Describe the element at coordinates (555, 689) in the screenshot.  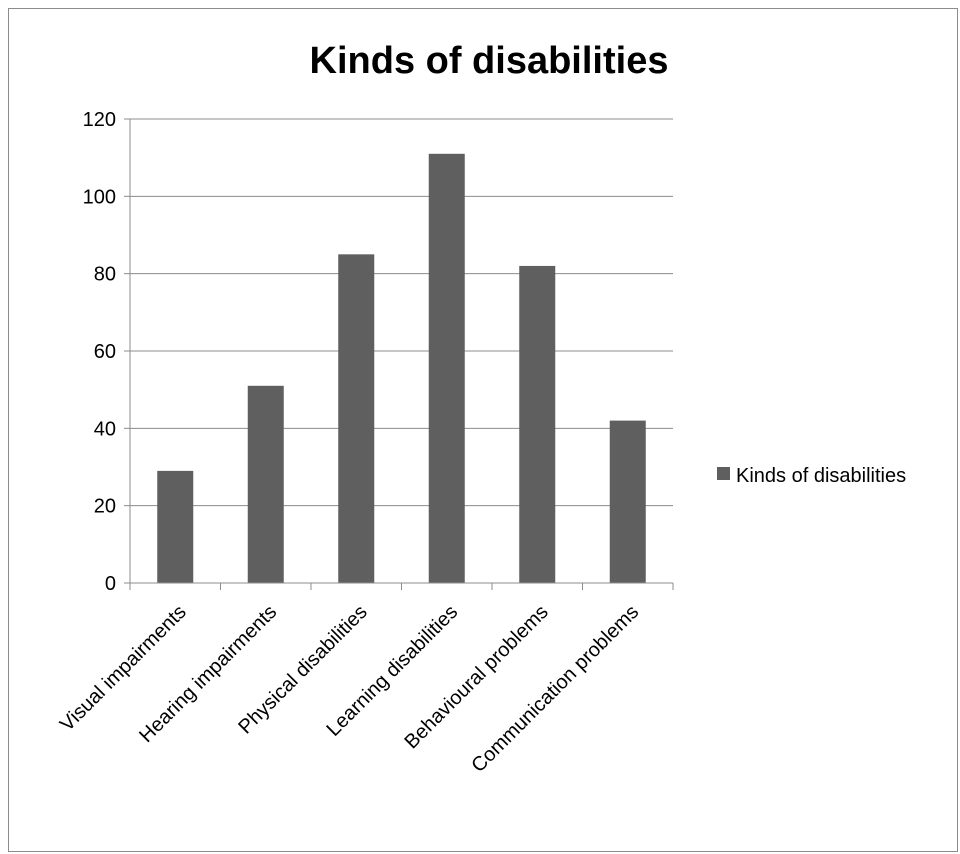
I see `x-tick-label: Communication problems` at that location.